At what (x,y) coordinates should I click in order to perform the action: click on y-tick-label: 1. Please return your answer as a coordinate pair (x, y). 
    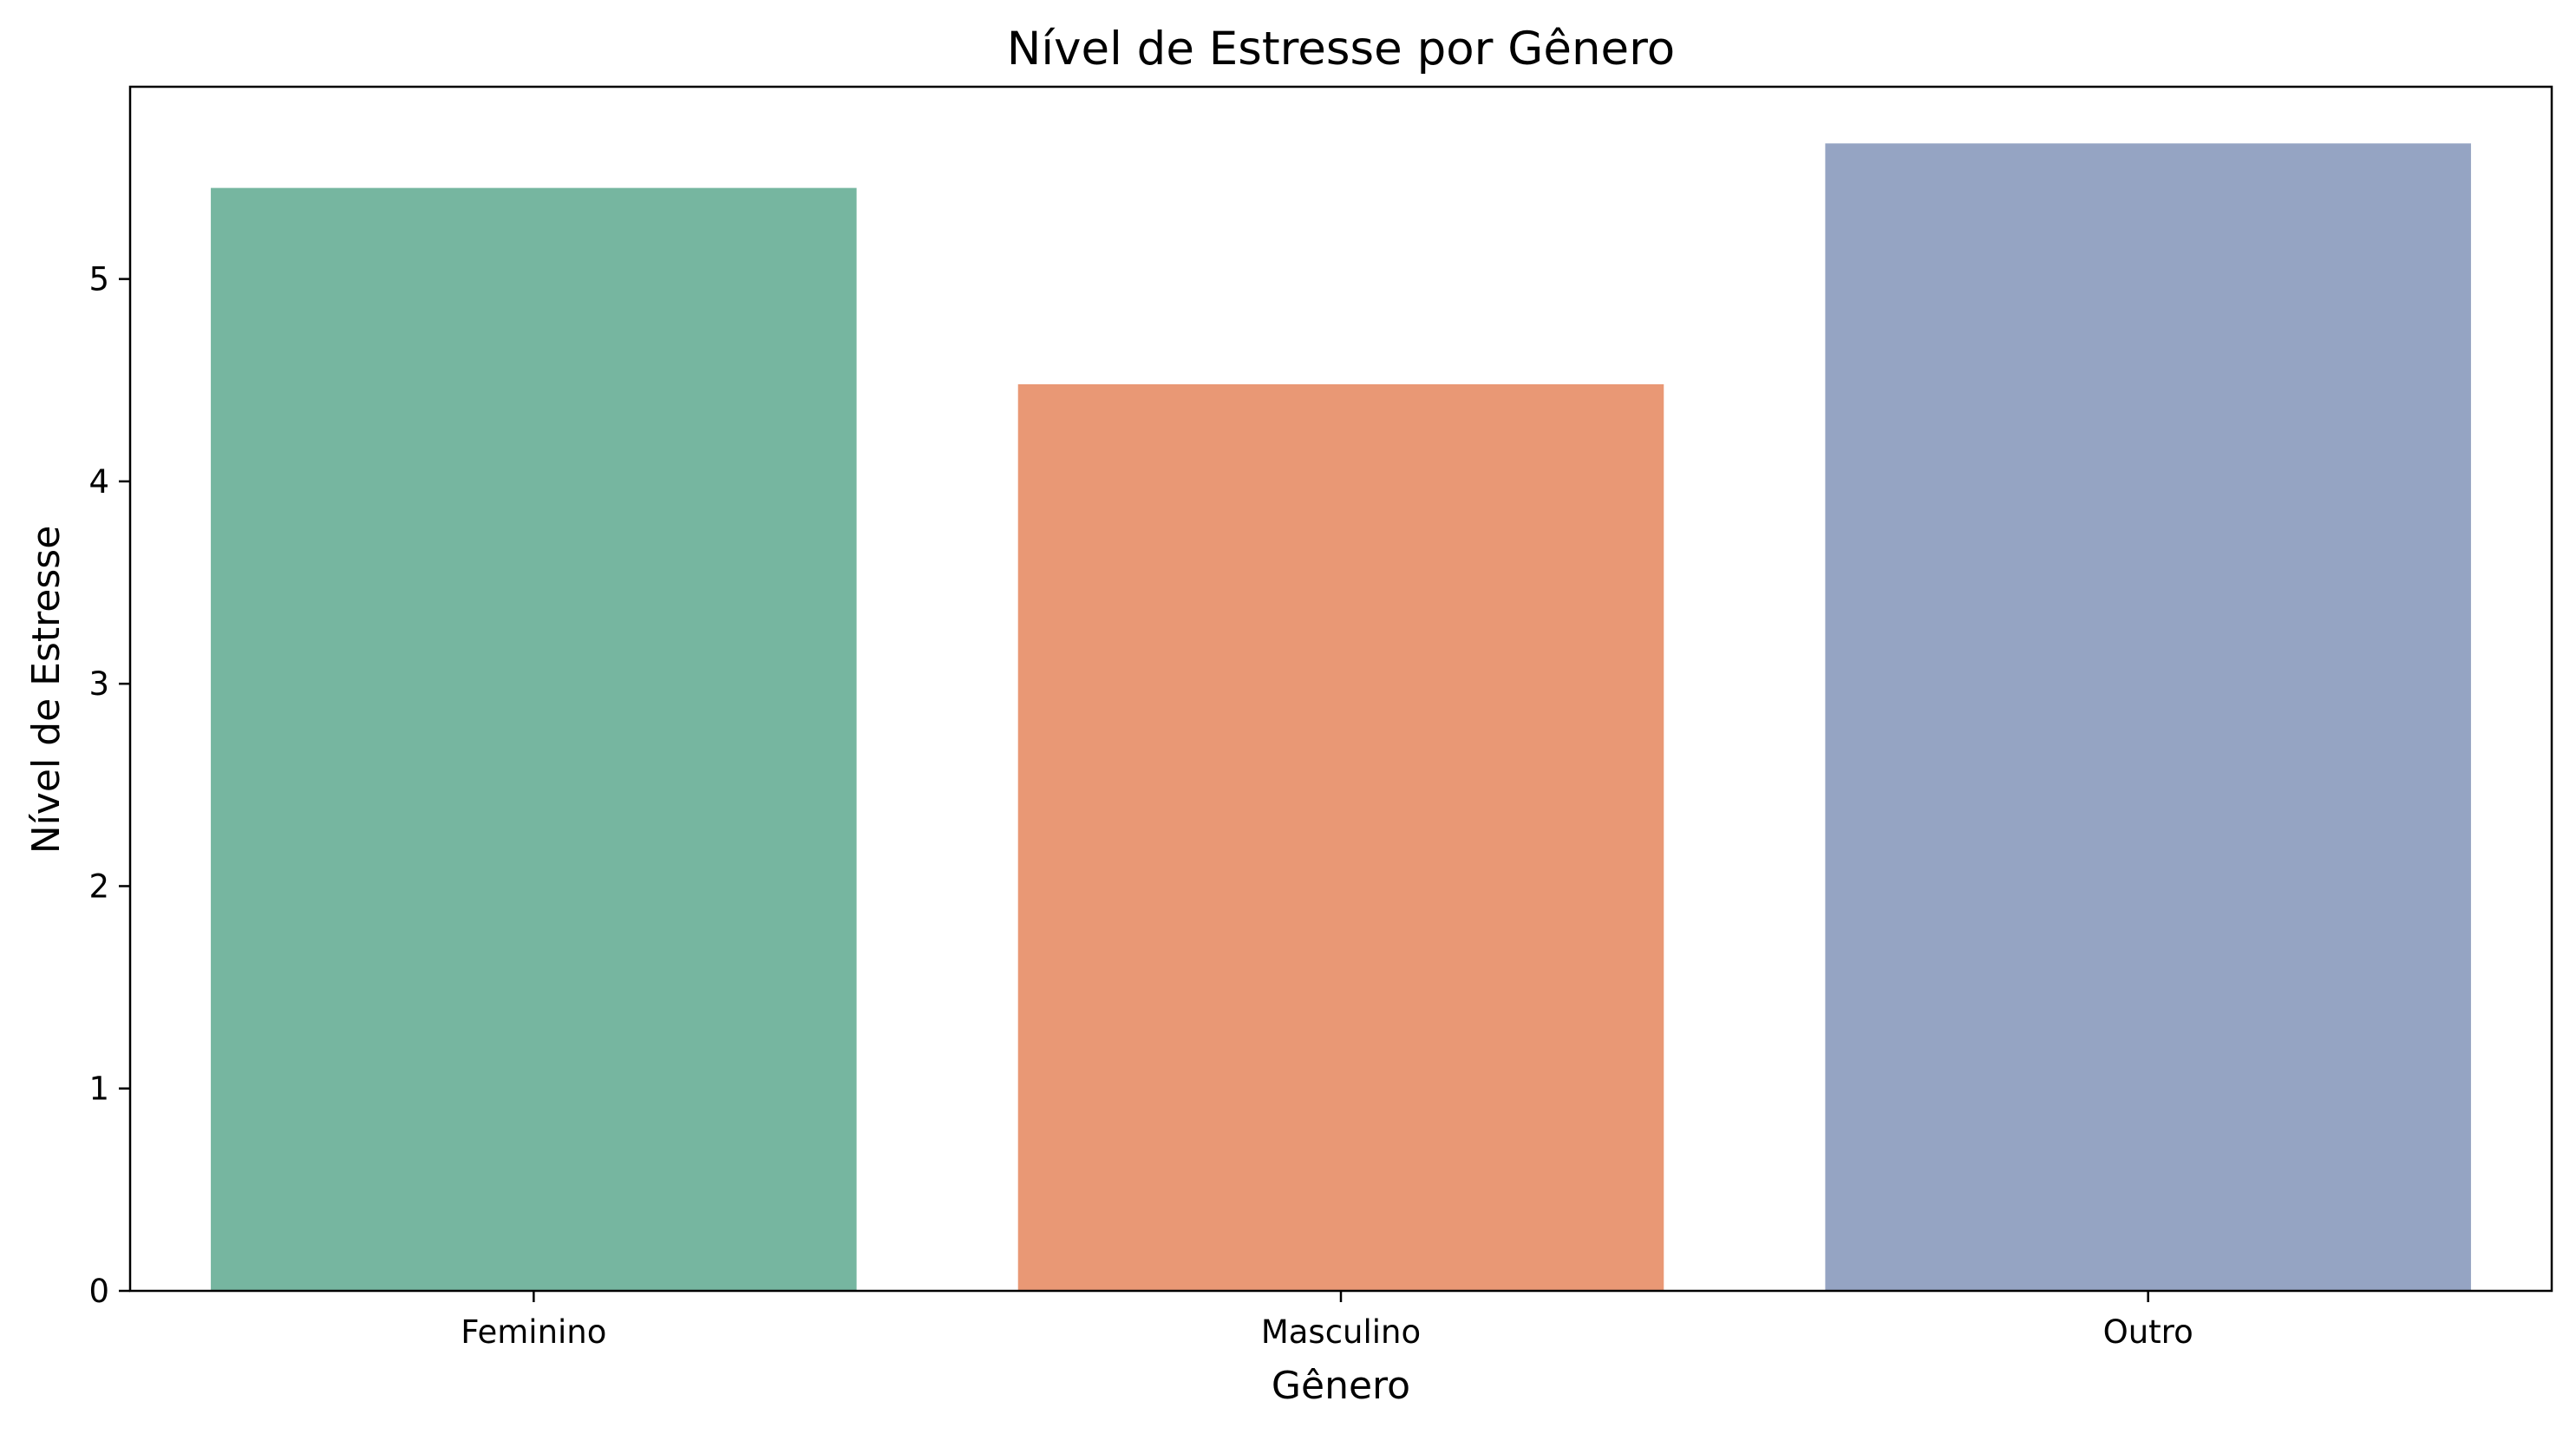
    Looking at the image, I should click on (98, 1089).